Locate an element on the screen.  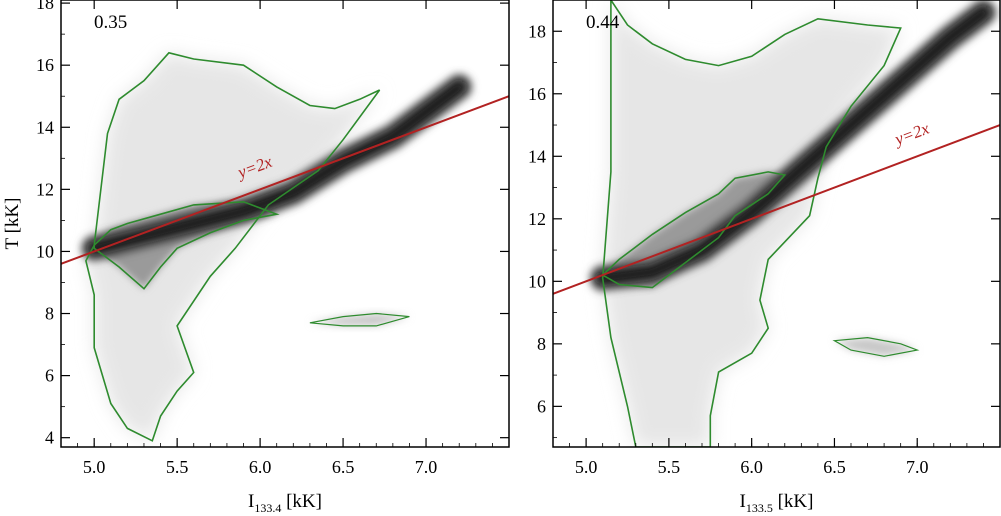
panel-label: 0.44 is located at coordinates (603, 22).